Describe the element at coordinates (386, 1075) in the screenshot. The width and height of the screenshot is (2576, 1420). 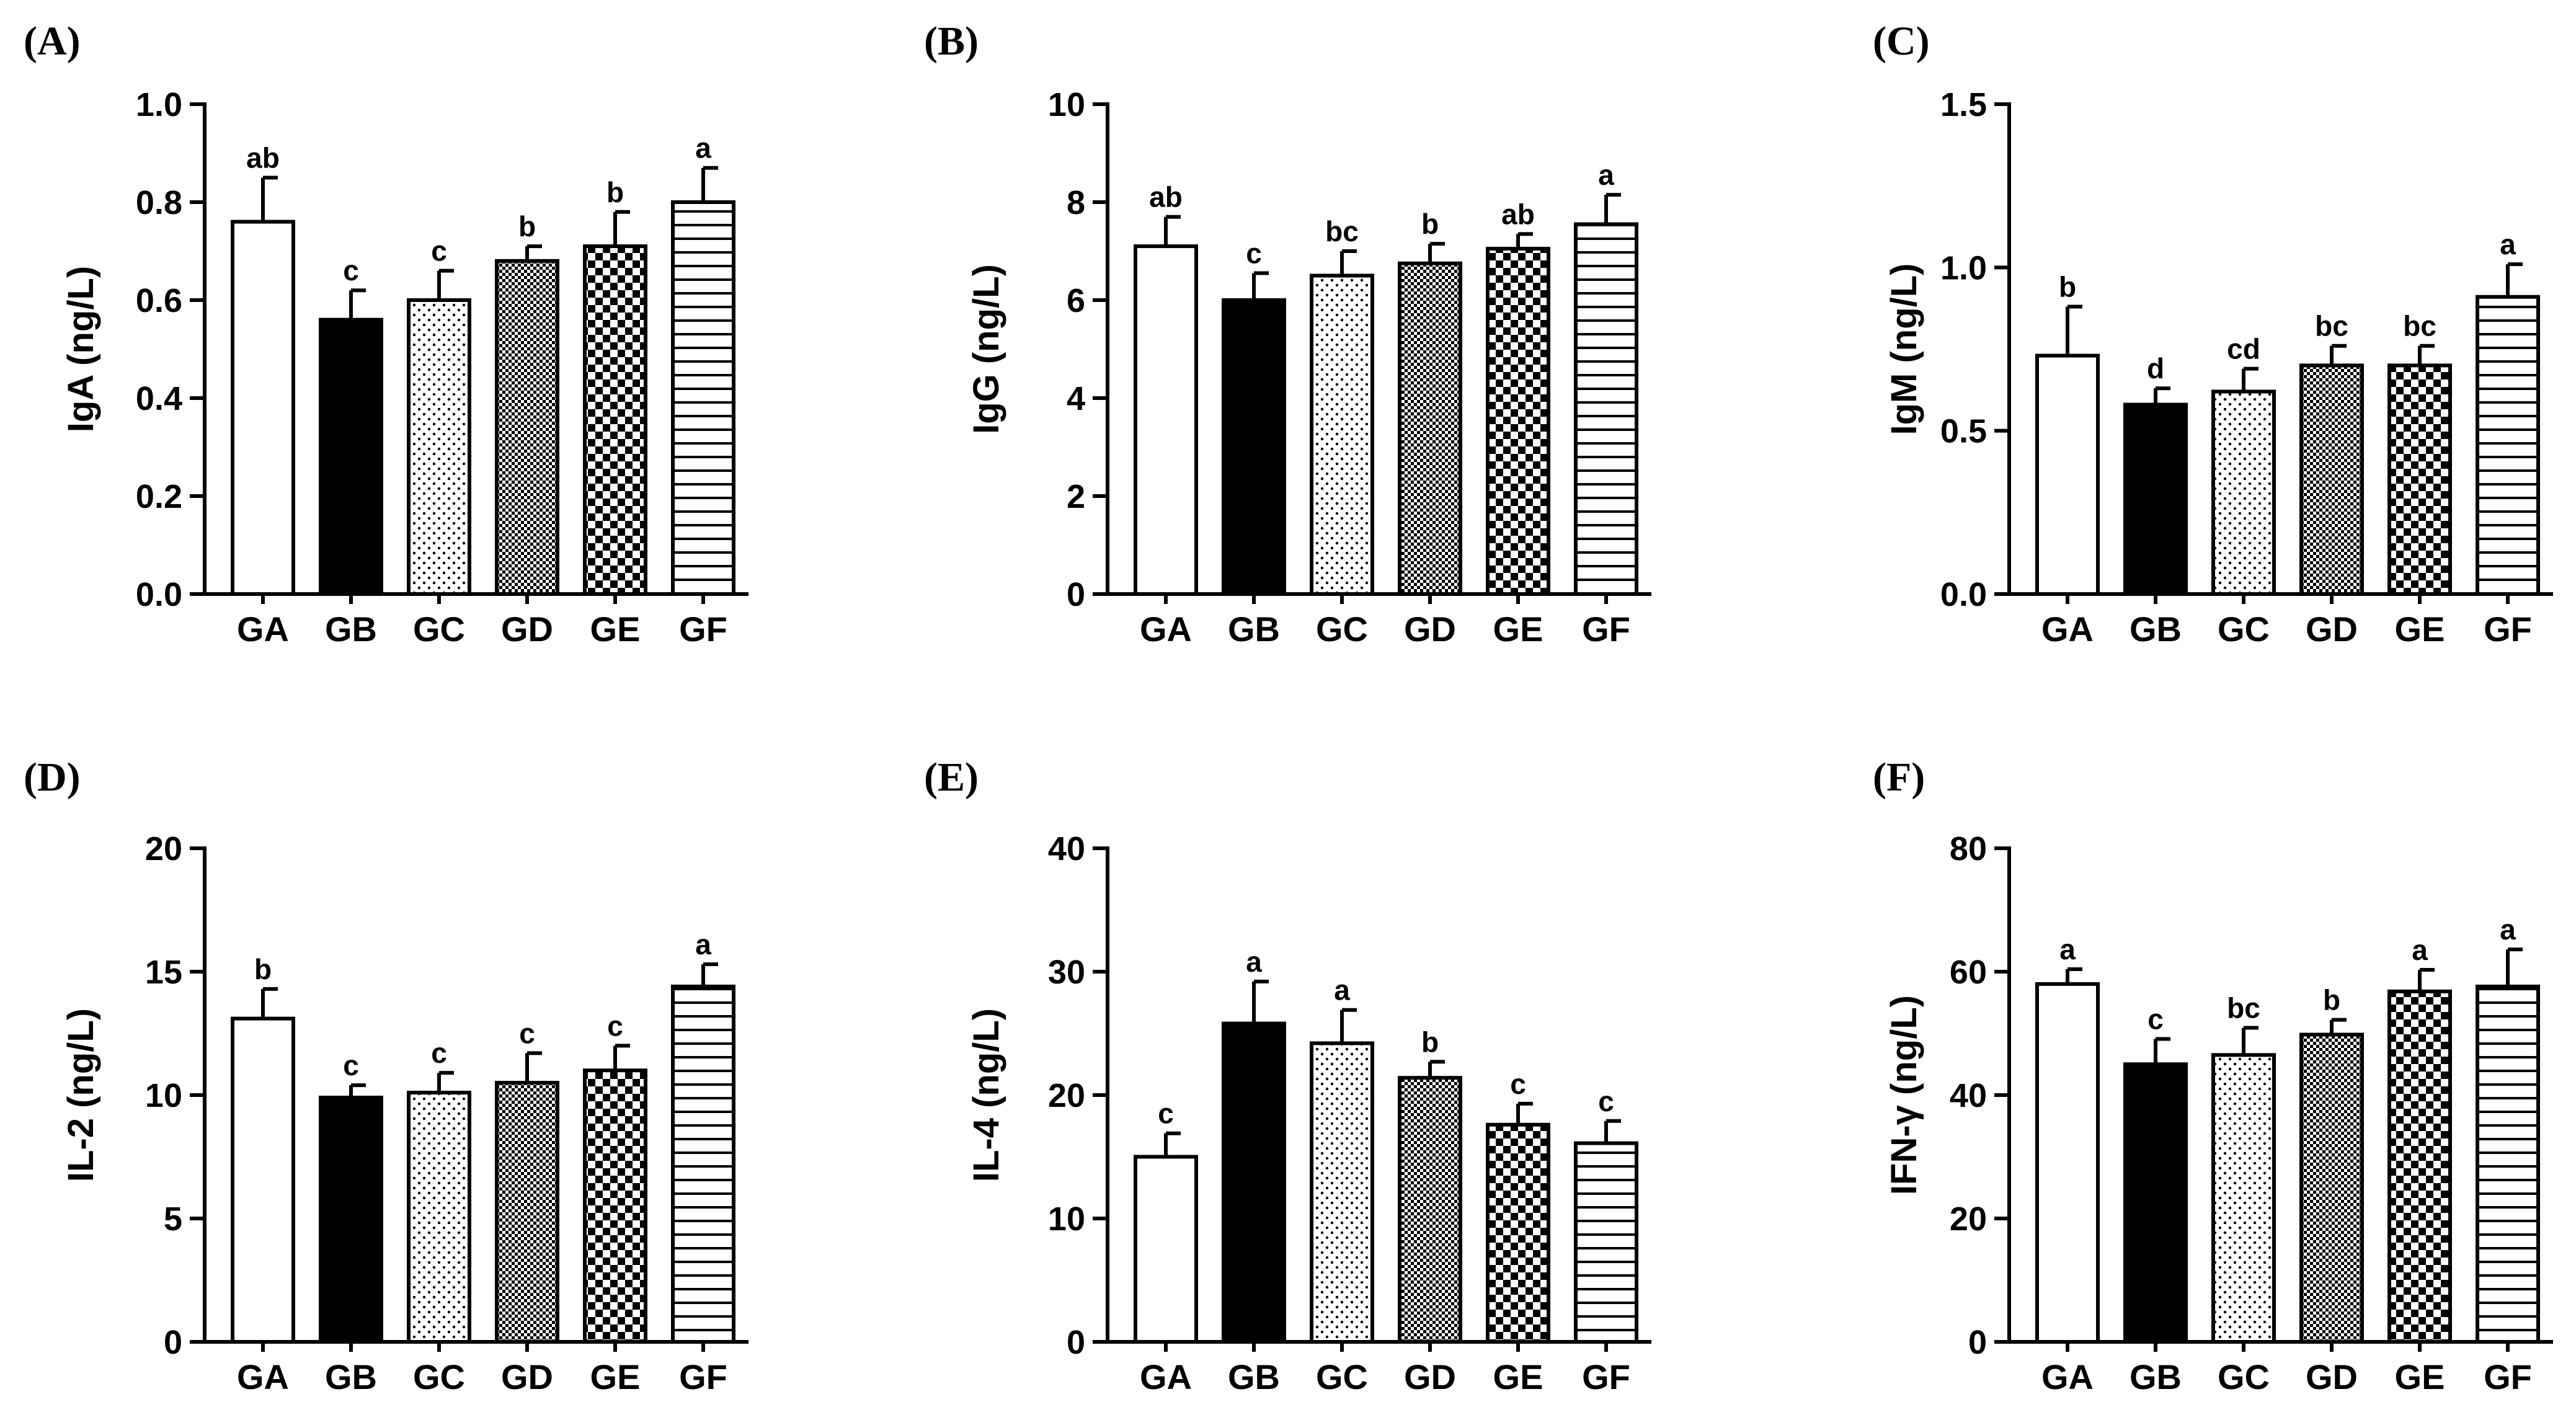
I see `chart-panel: (D) IL-2 (ng/L) b GA c GB c GC c GD c GE a GF 0 5 10 15 20` at that location.